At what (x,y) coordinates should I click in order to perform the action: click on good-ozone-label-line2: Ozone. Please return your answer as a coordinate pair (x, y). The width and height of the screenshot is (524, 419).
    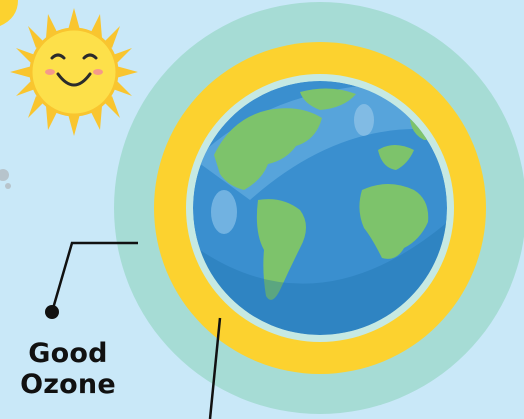
    Looking at the image, I should click on (68, 384).